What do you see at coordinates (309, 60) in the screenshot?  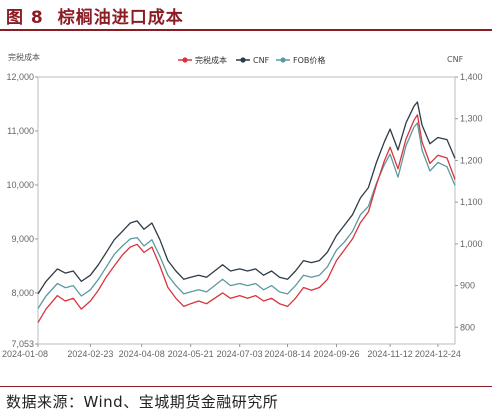 I see `legend-label-2: FOB价格` at bounding box center [309, 60].